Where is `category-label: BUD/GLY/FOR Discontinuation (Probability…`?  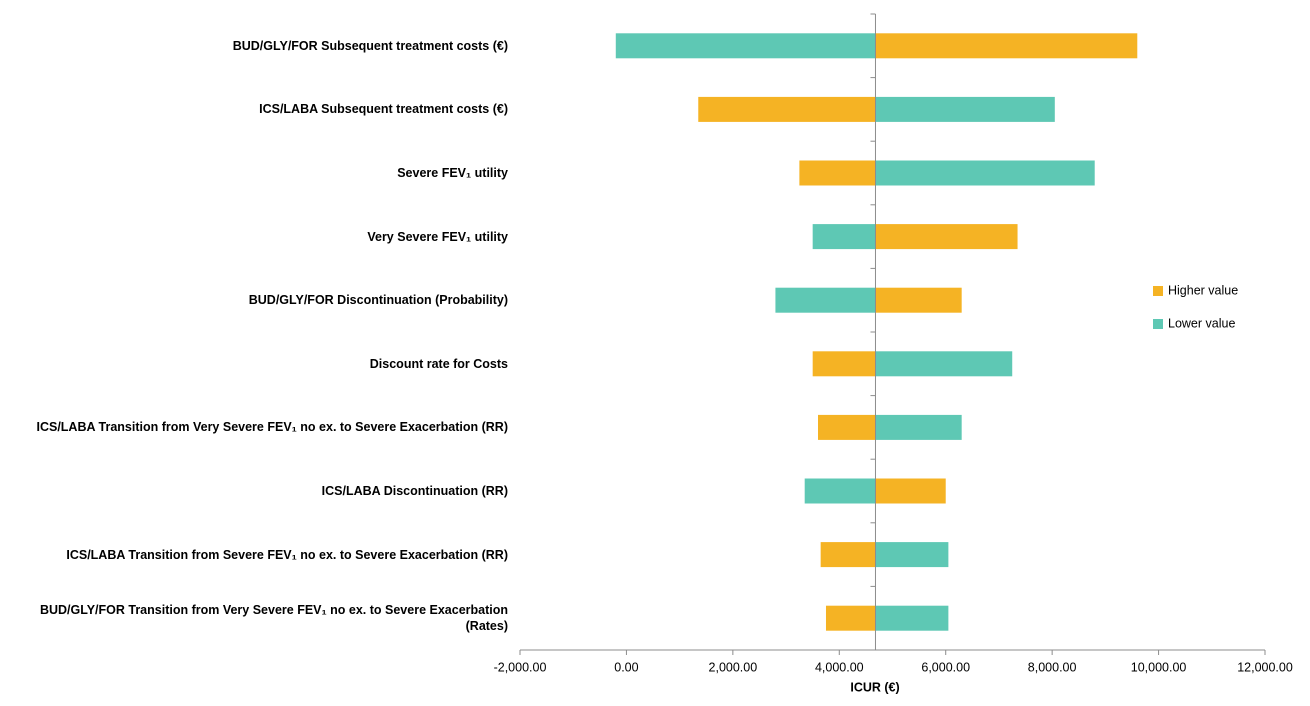 category-label: BUD/GLY/FOR Discontinuation (Probability… is located at coordinates (378, 300).